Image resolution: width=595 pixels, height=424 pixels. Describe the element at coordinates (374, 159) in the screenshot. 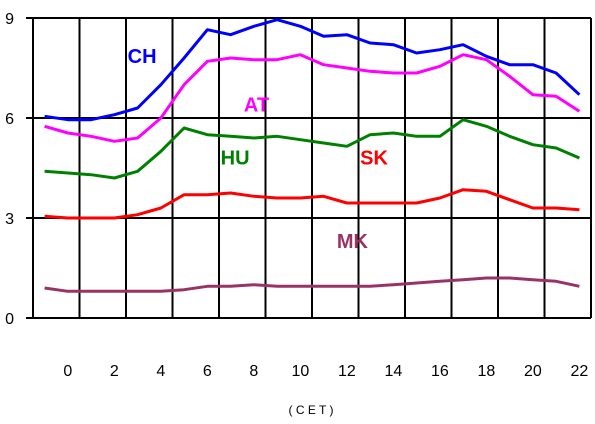

I see `series-label-sk: SK` at that location.